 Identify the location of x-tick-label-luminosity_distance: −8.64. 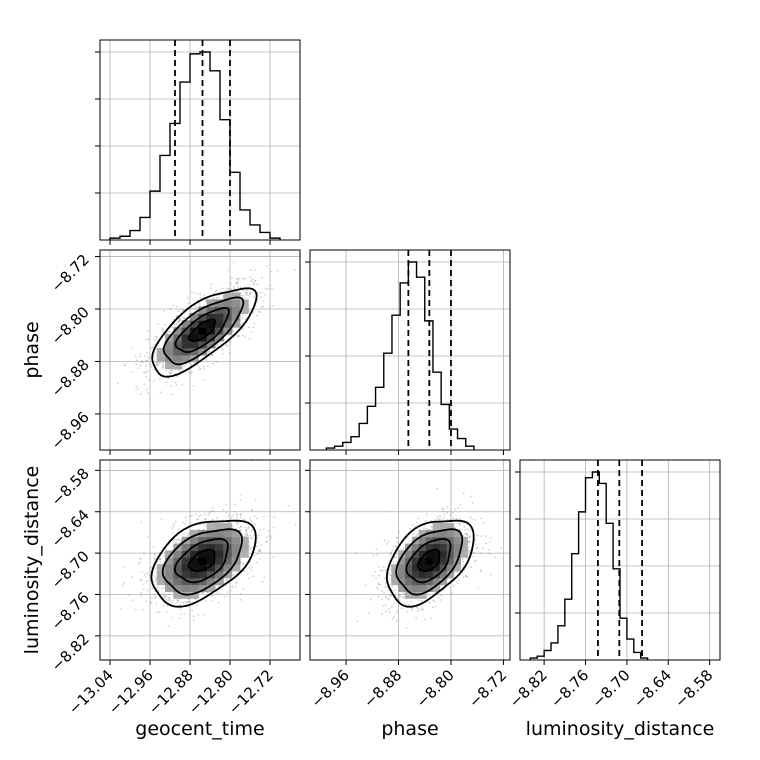
(652, 688).